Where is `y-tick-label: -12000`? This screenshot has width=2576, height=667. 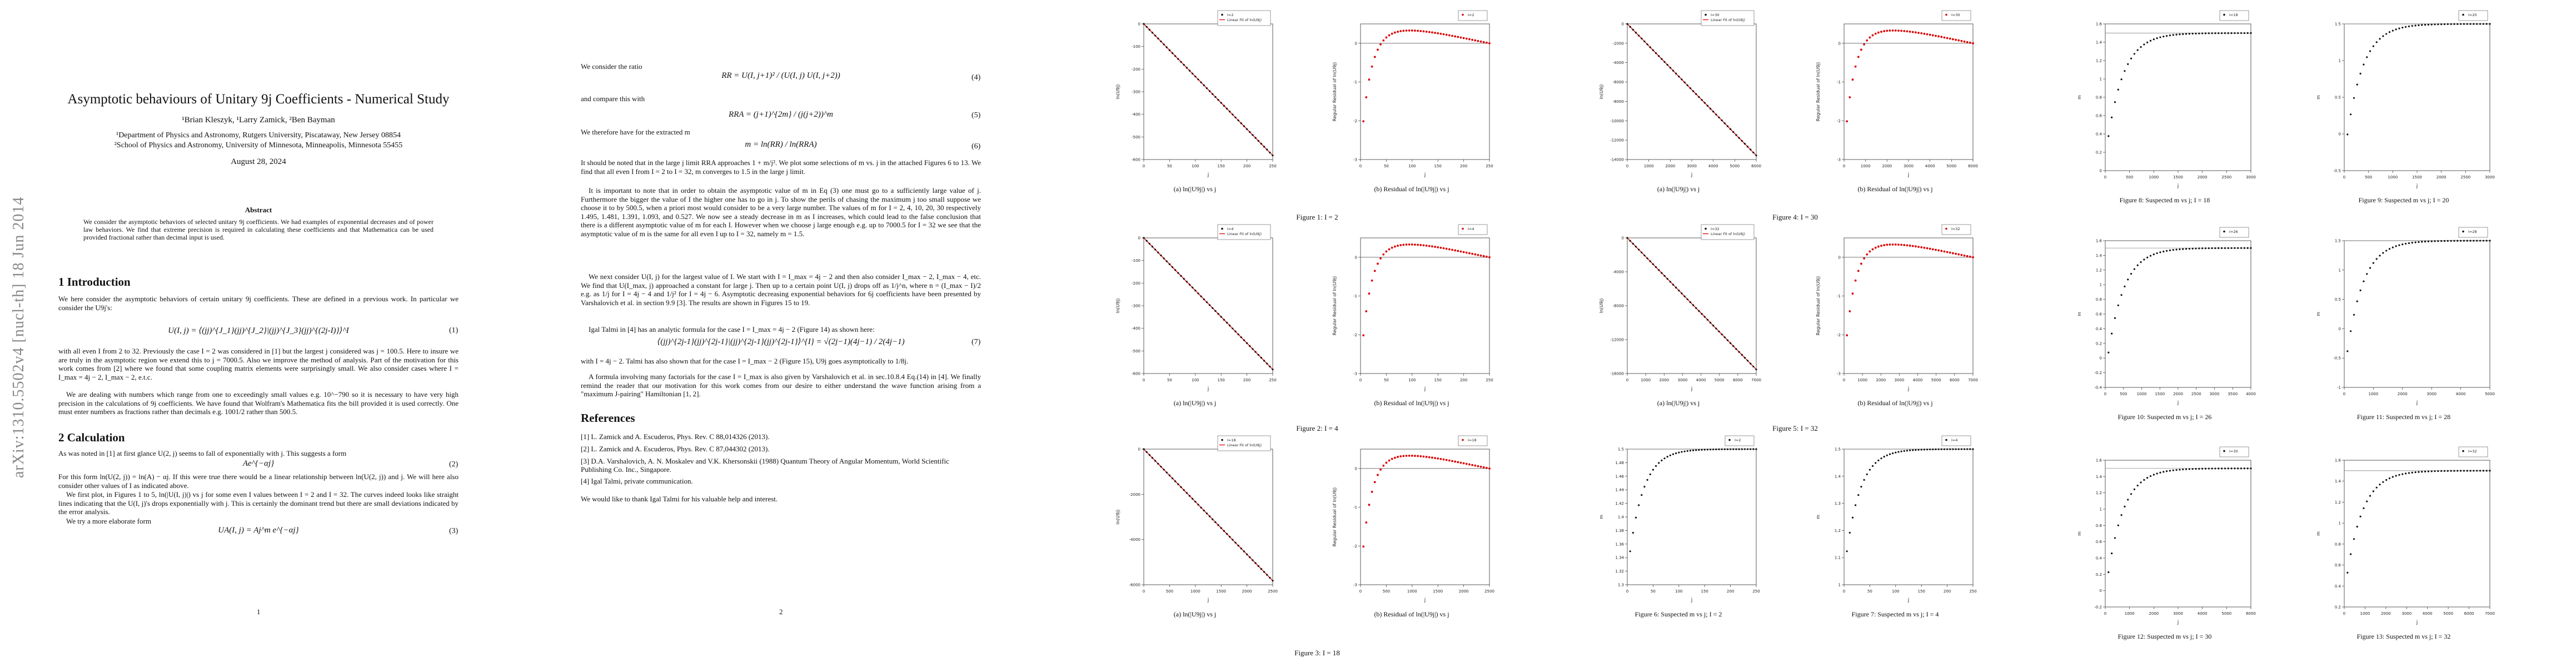
y-tick-label: -12000 is located at coordinates (1617, 140).